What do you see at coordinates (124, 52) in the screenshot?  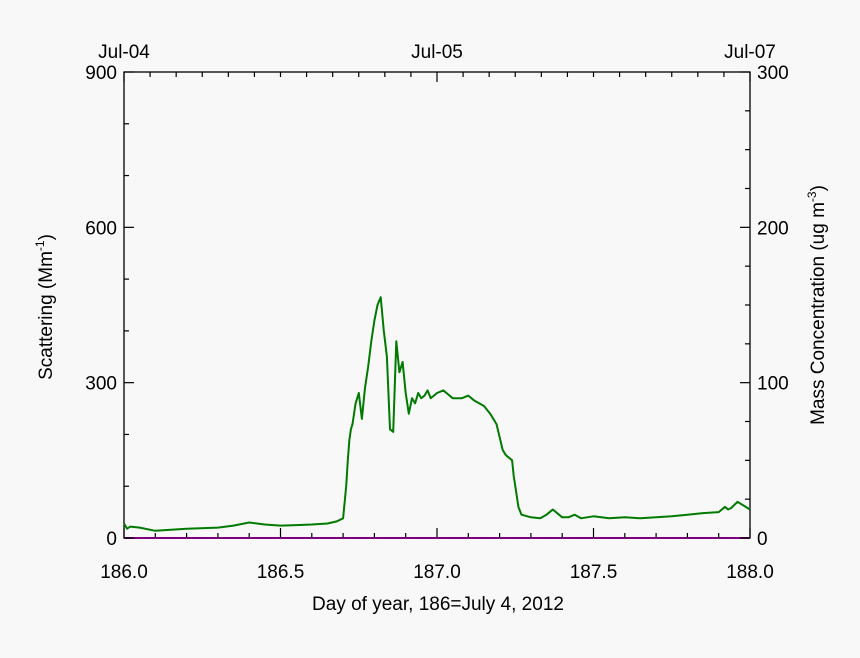 I see `top-tick-label: Jul-04` at bounding box center [124, 52].